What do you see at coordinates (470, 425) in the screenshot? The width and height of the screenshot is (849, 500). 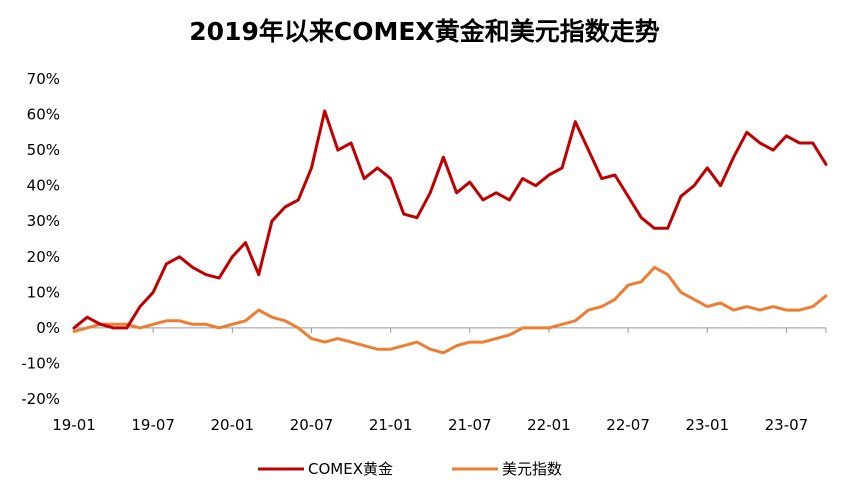 I see `x-tick-label: 21-07` at bounding box center [470, 425].